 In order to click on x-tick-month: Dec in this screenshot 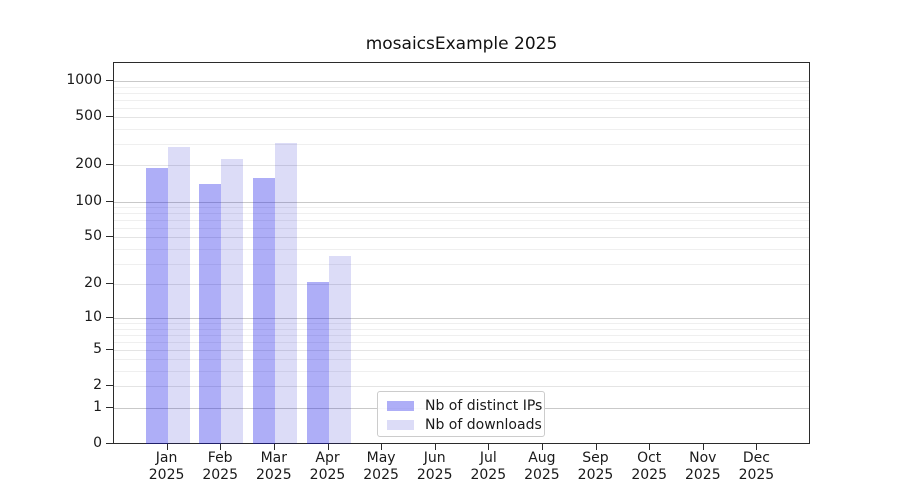, I will do `click(756, 458)`.